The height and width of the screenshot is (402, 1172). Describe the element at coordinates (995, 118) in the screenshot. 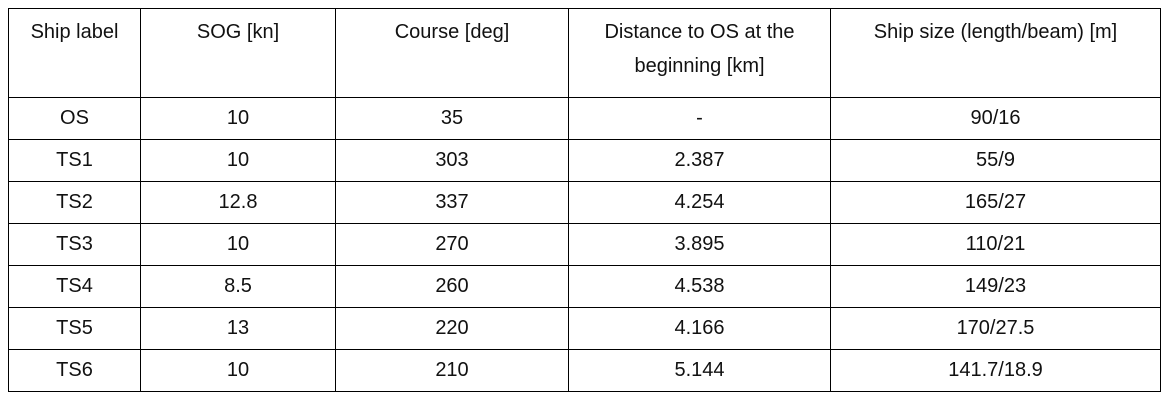

I see `table-cell: 90/16` at that location.